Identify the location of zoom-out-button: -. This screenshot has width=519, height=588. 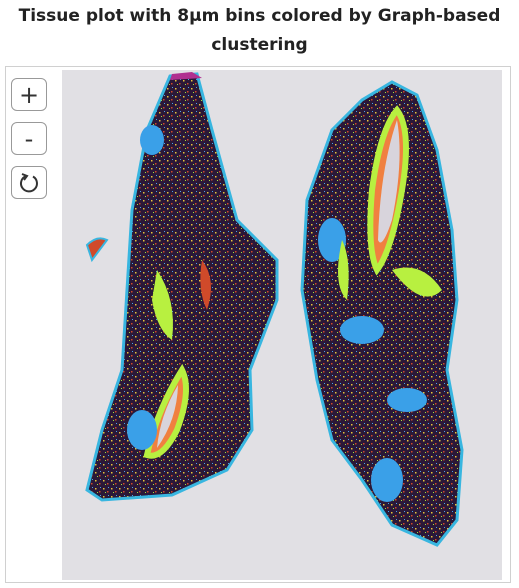
(29, 138).